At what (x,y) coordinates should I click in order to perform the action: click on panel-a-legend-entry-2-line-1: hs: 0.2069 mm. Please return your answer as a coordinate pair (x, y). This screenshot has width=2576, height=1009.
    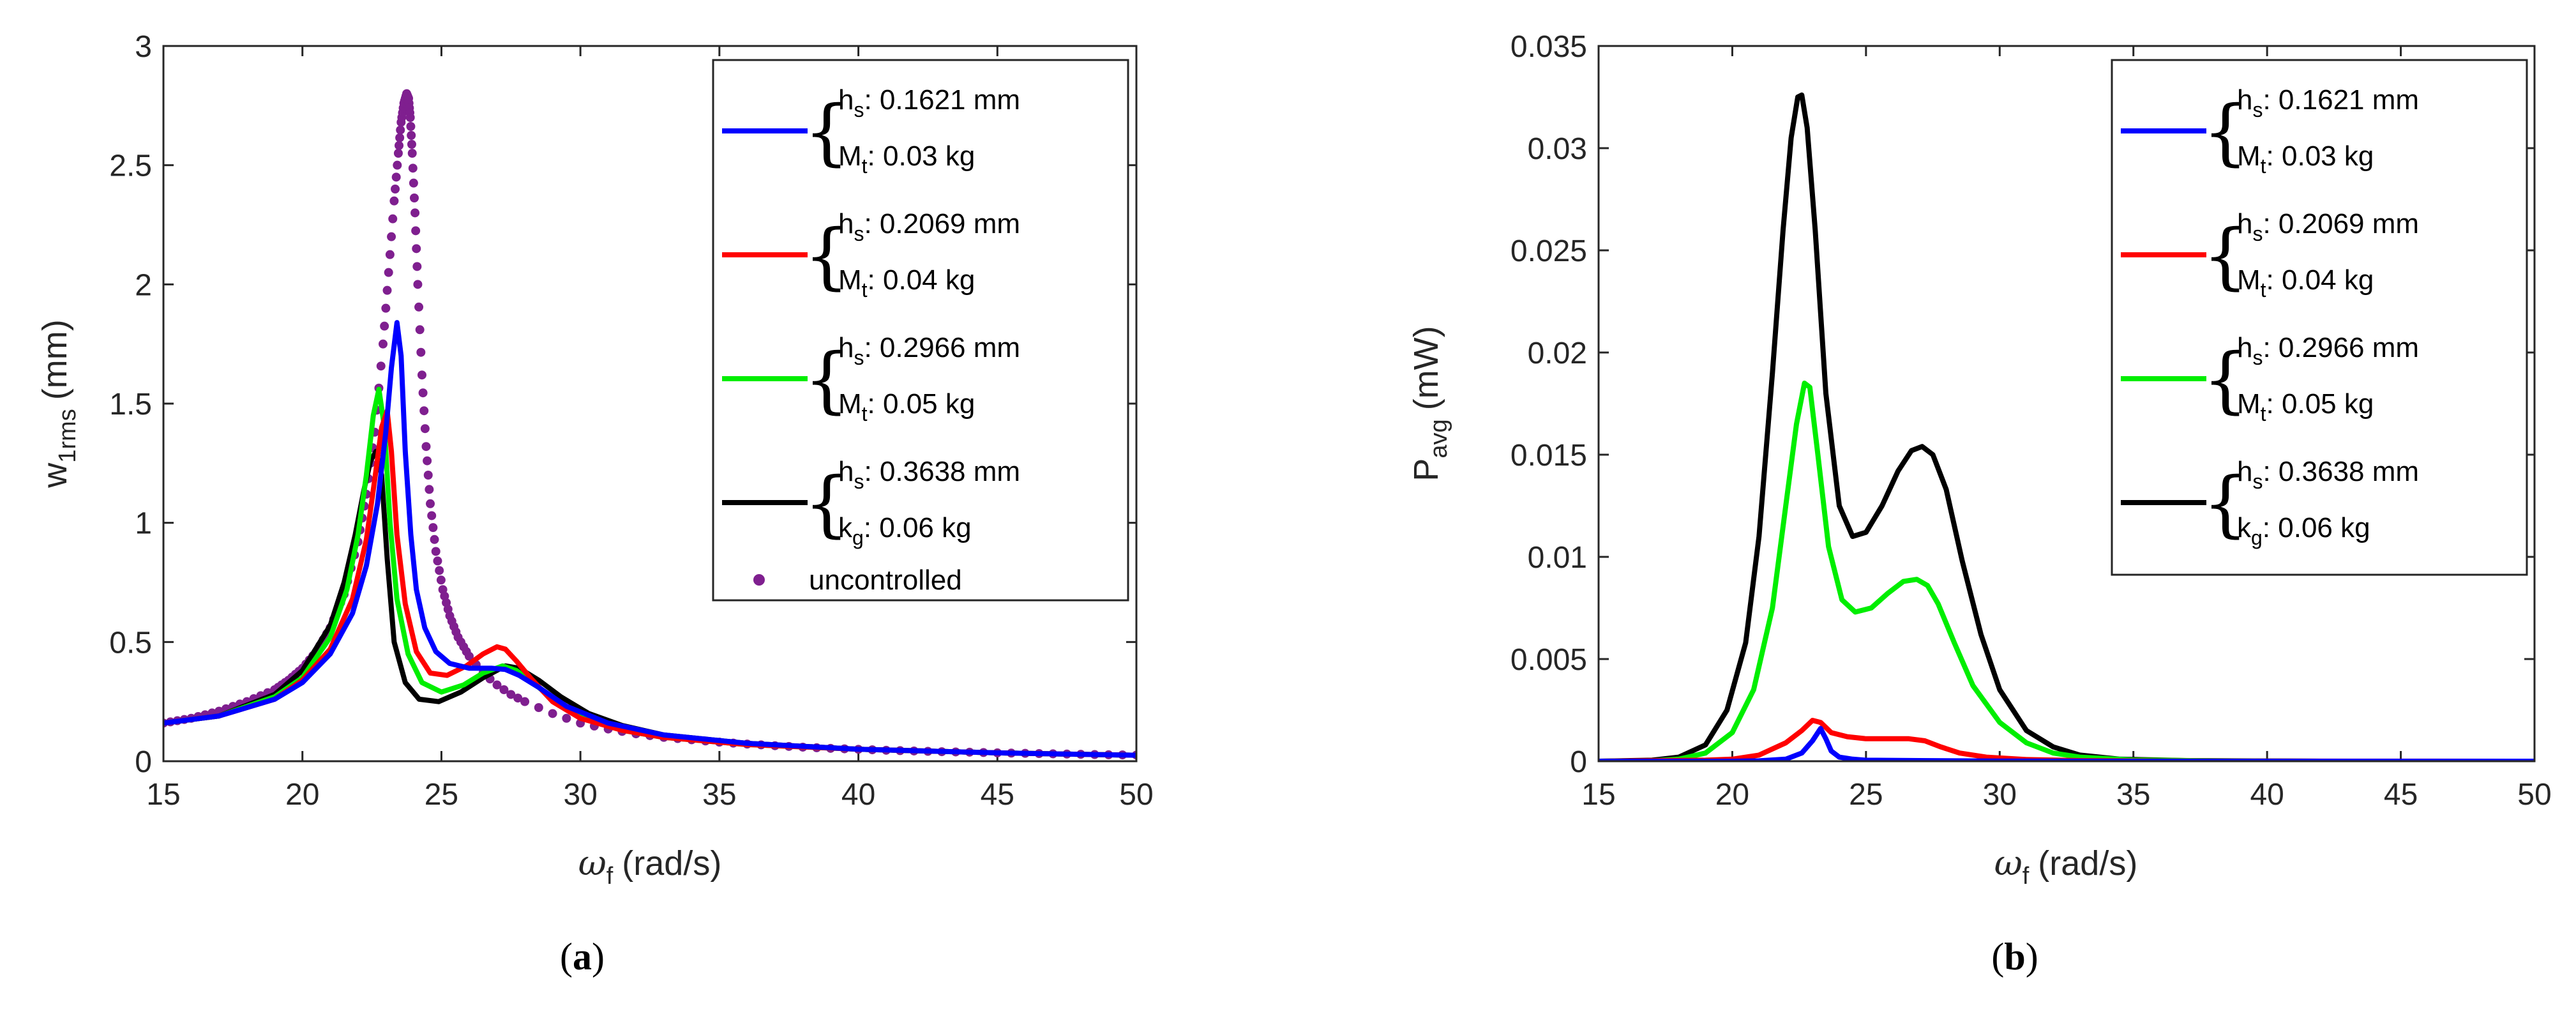
    Looking at the image, I should click on (929, 226).